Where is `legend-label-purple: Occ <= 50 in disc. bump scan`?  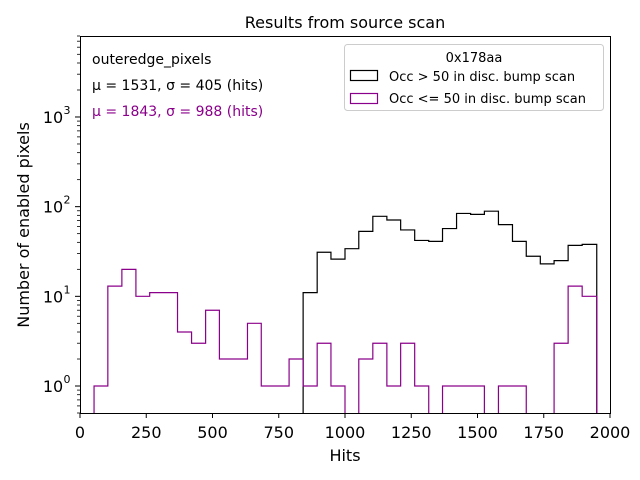
legend-label-purple: Occ <= 50 in disc. bump scan is located at coordinates (487, 99).